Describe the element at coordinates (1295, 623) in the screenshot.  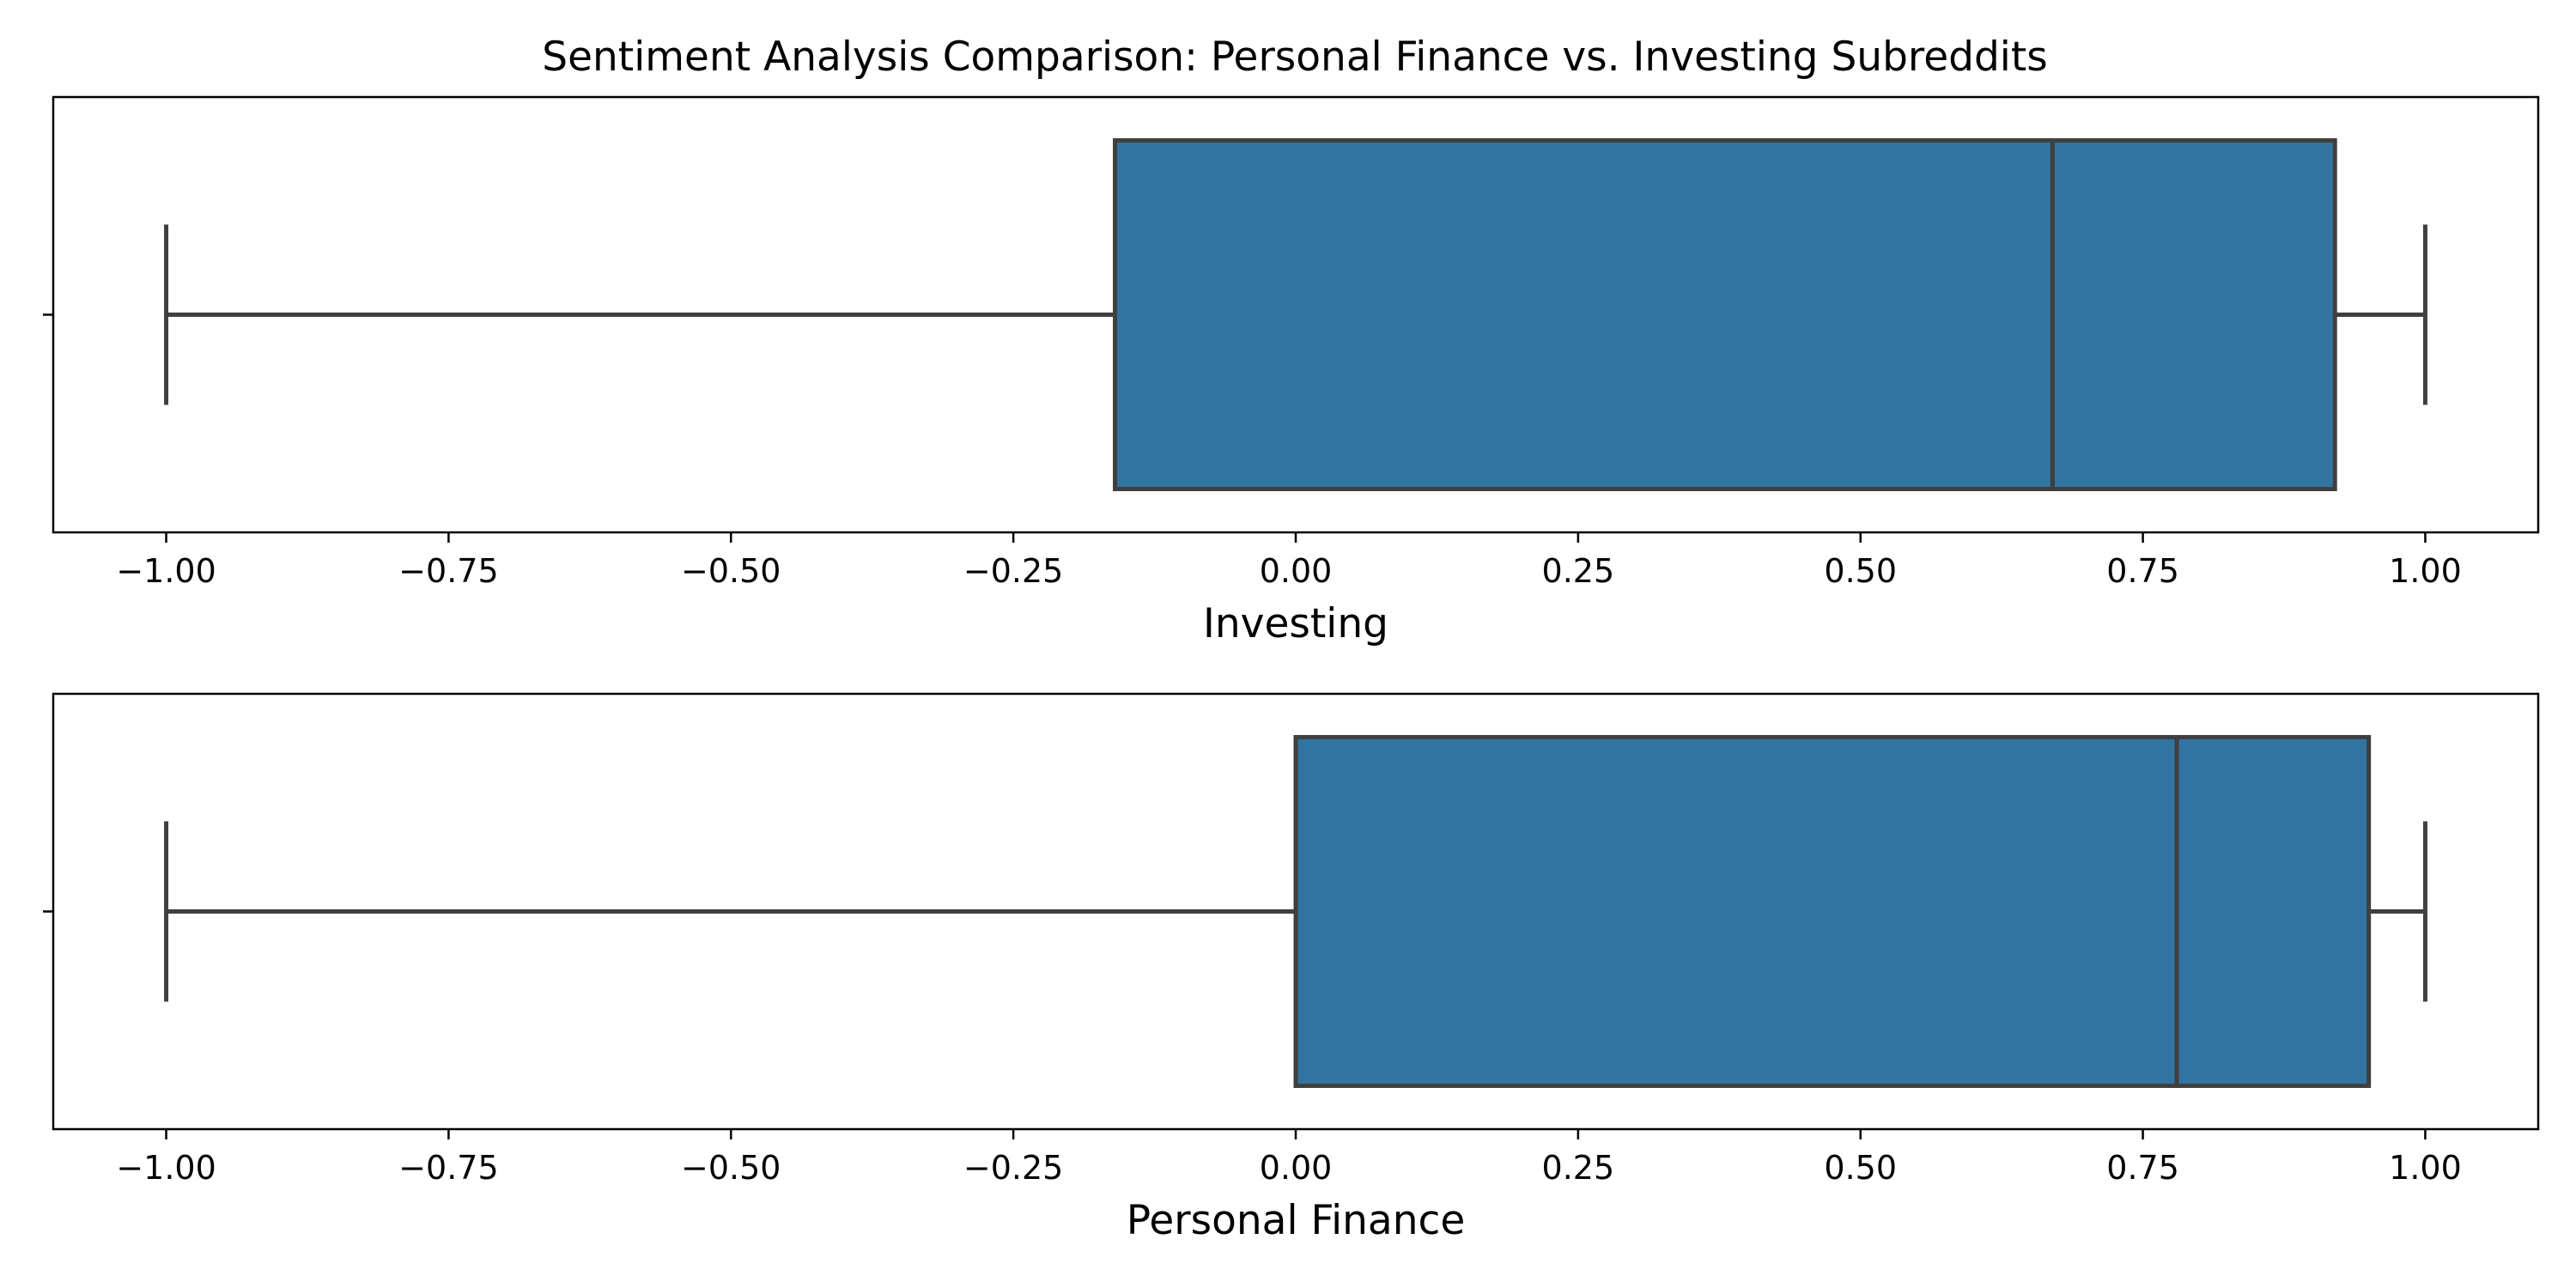
I see `x-axis-label: Investing` at that location.